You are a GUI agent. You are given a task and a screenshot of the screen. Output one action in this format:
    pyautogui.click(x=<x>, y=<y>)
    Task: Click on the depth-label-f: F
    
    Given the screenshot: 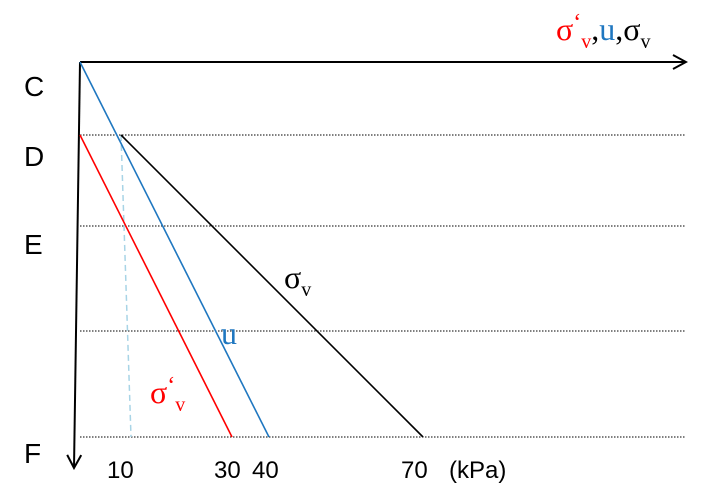 What is the action you would take?
    pyautogui.click(x=32, y=453)
    